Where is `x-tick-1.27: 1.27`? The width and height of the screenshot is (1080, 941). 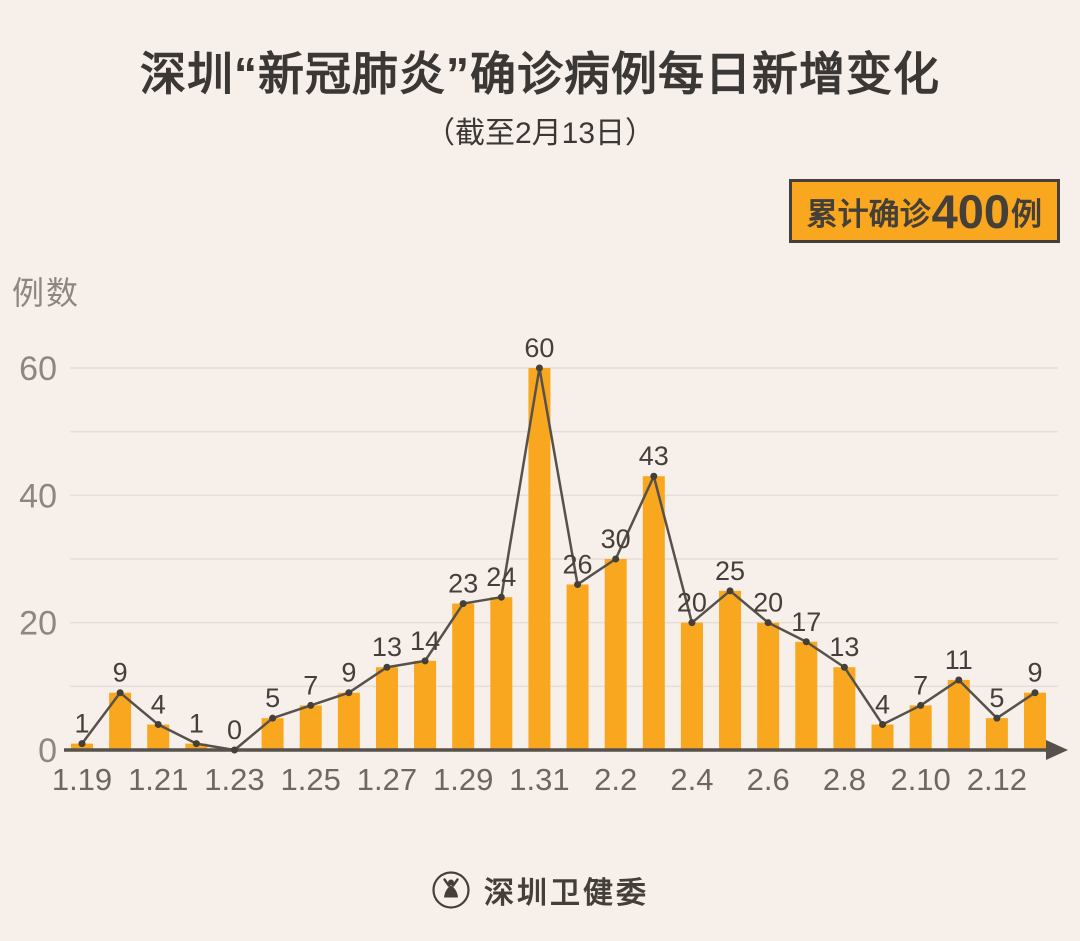 x-tick-1.27: 1.27 is located at coordinates (387, 779).